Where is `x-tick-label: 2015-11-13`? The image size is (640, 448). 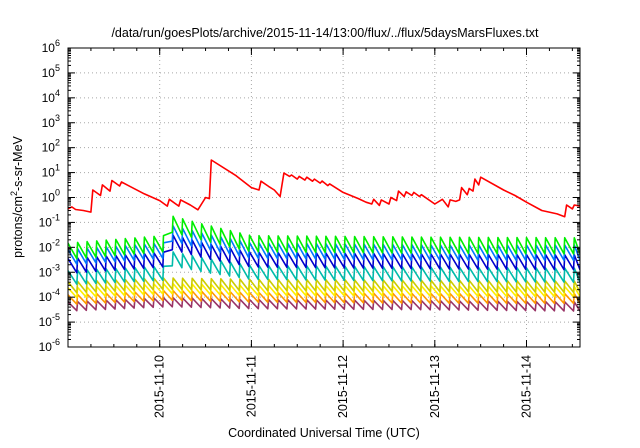 x-tick-label: 2015-11-13 is located at coordinates (435, 386).